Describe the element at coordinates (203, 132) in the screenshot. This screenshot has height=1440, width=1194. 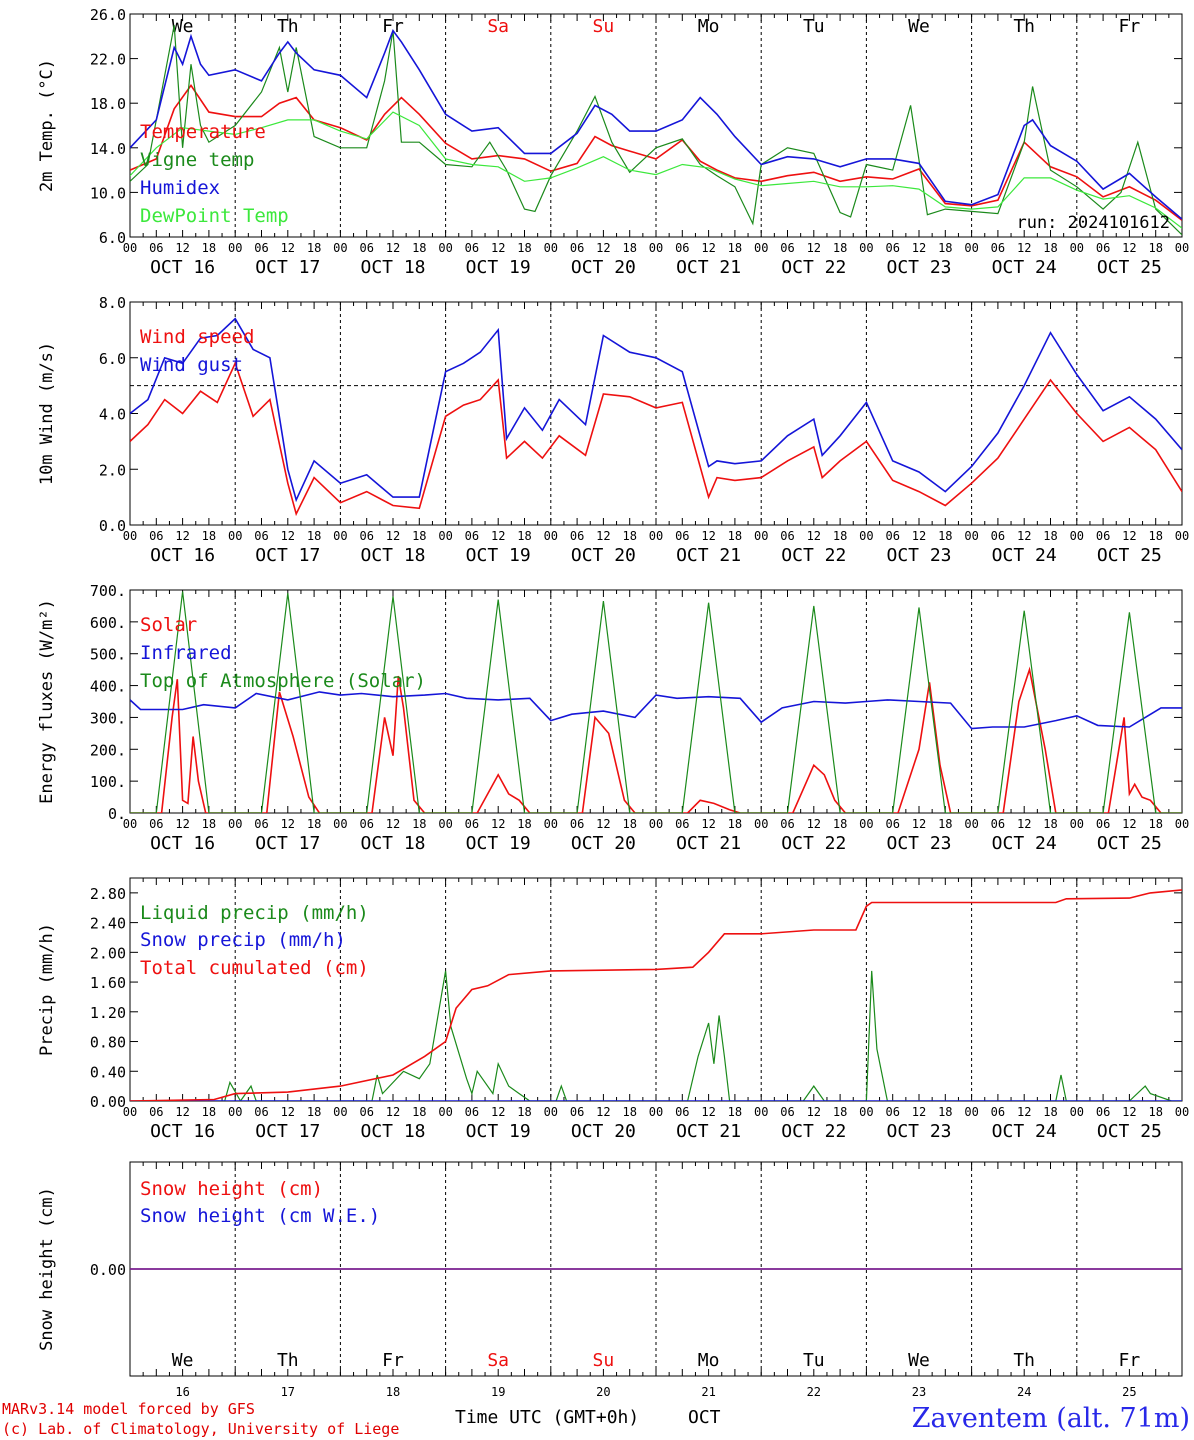
I see `legend-entry: Temperature` at that location.